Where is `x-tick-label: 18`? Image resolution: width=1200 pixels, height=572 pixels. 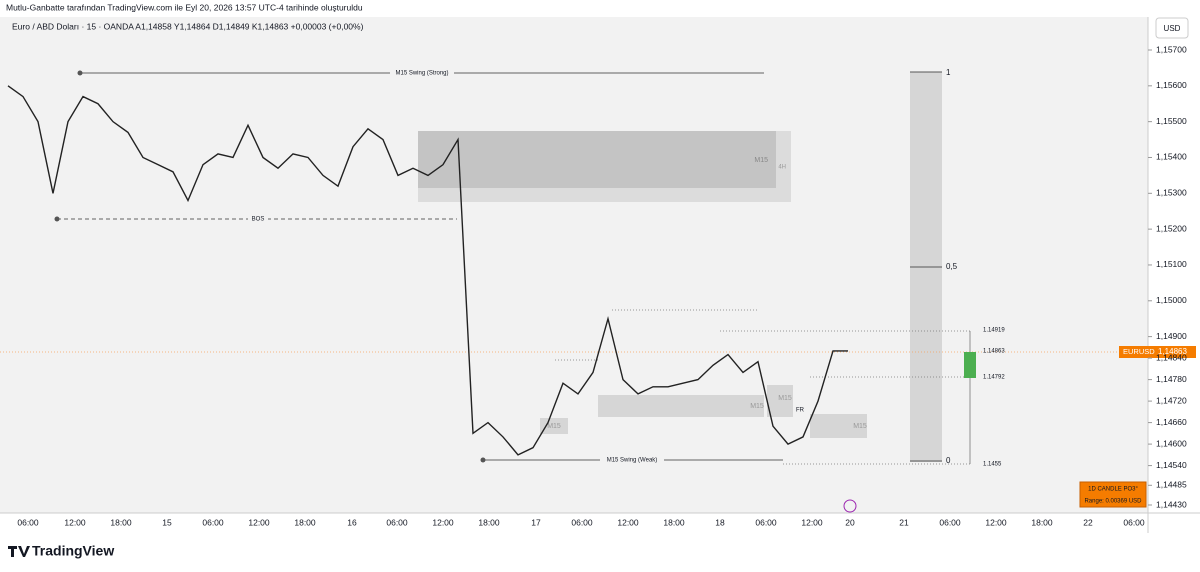
x-tick-label: 18 is located at coordinates (720, 522).